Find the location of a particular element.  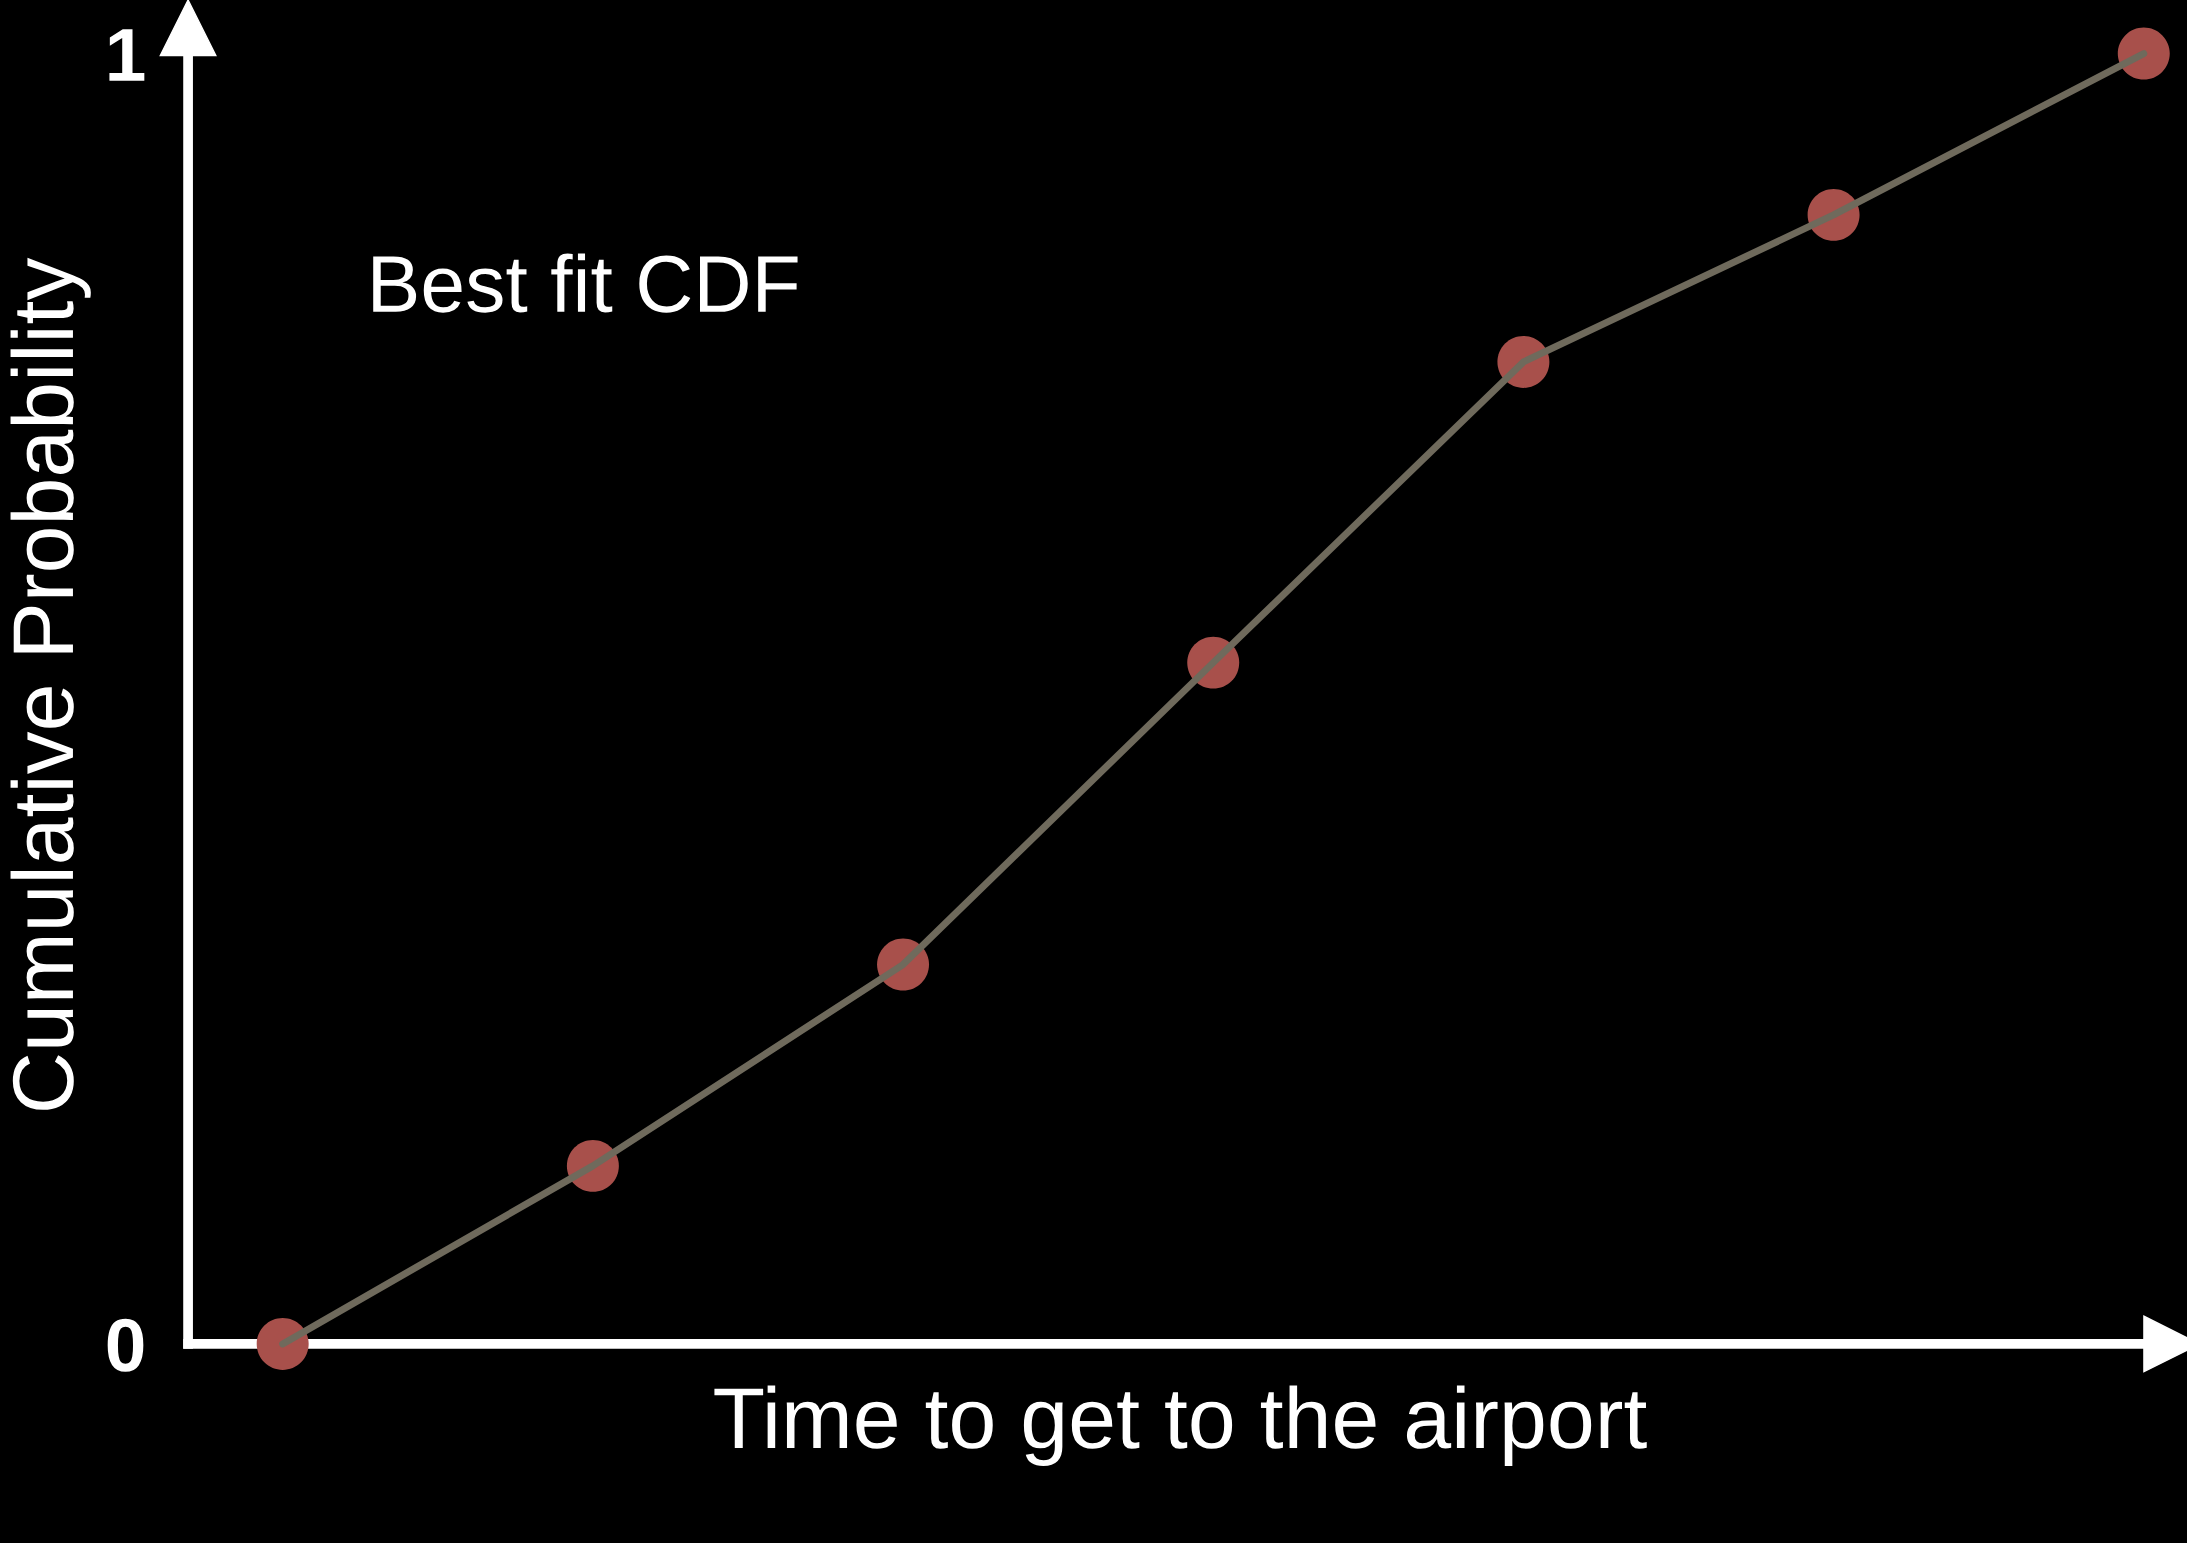

y-tick-label: 0 is located at coordinates (125, 1345).